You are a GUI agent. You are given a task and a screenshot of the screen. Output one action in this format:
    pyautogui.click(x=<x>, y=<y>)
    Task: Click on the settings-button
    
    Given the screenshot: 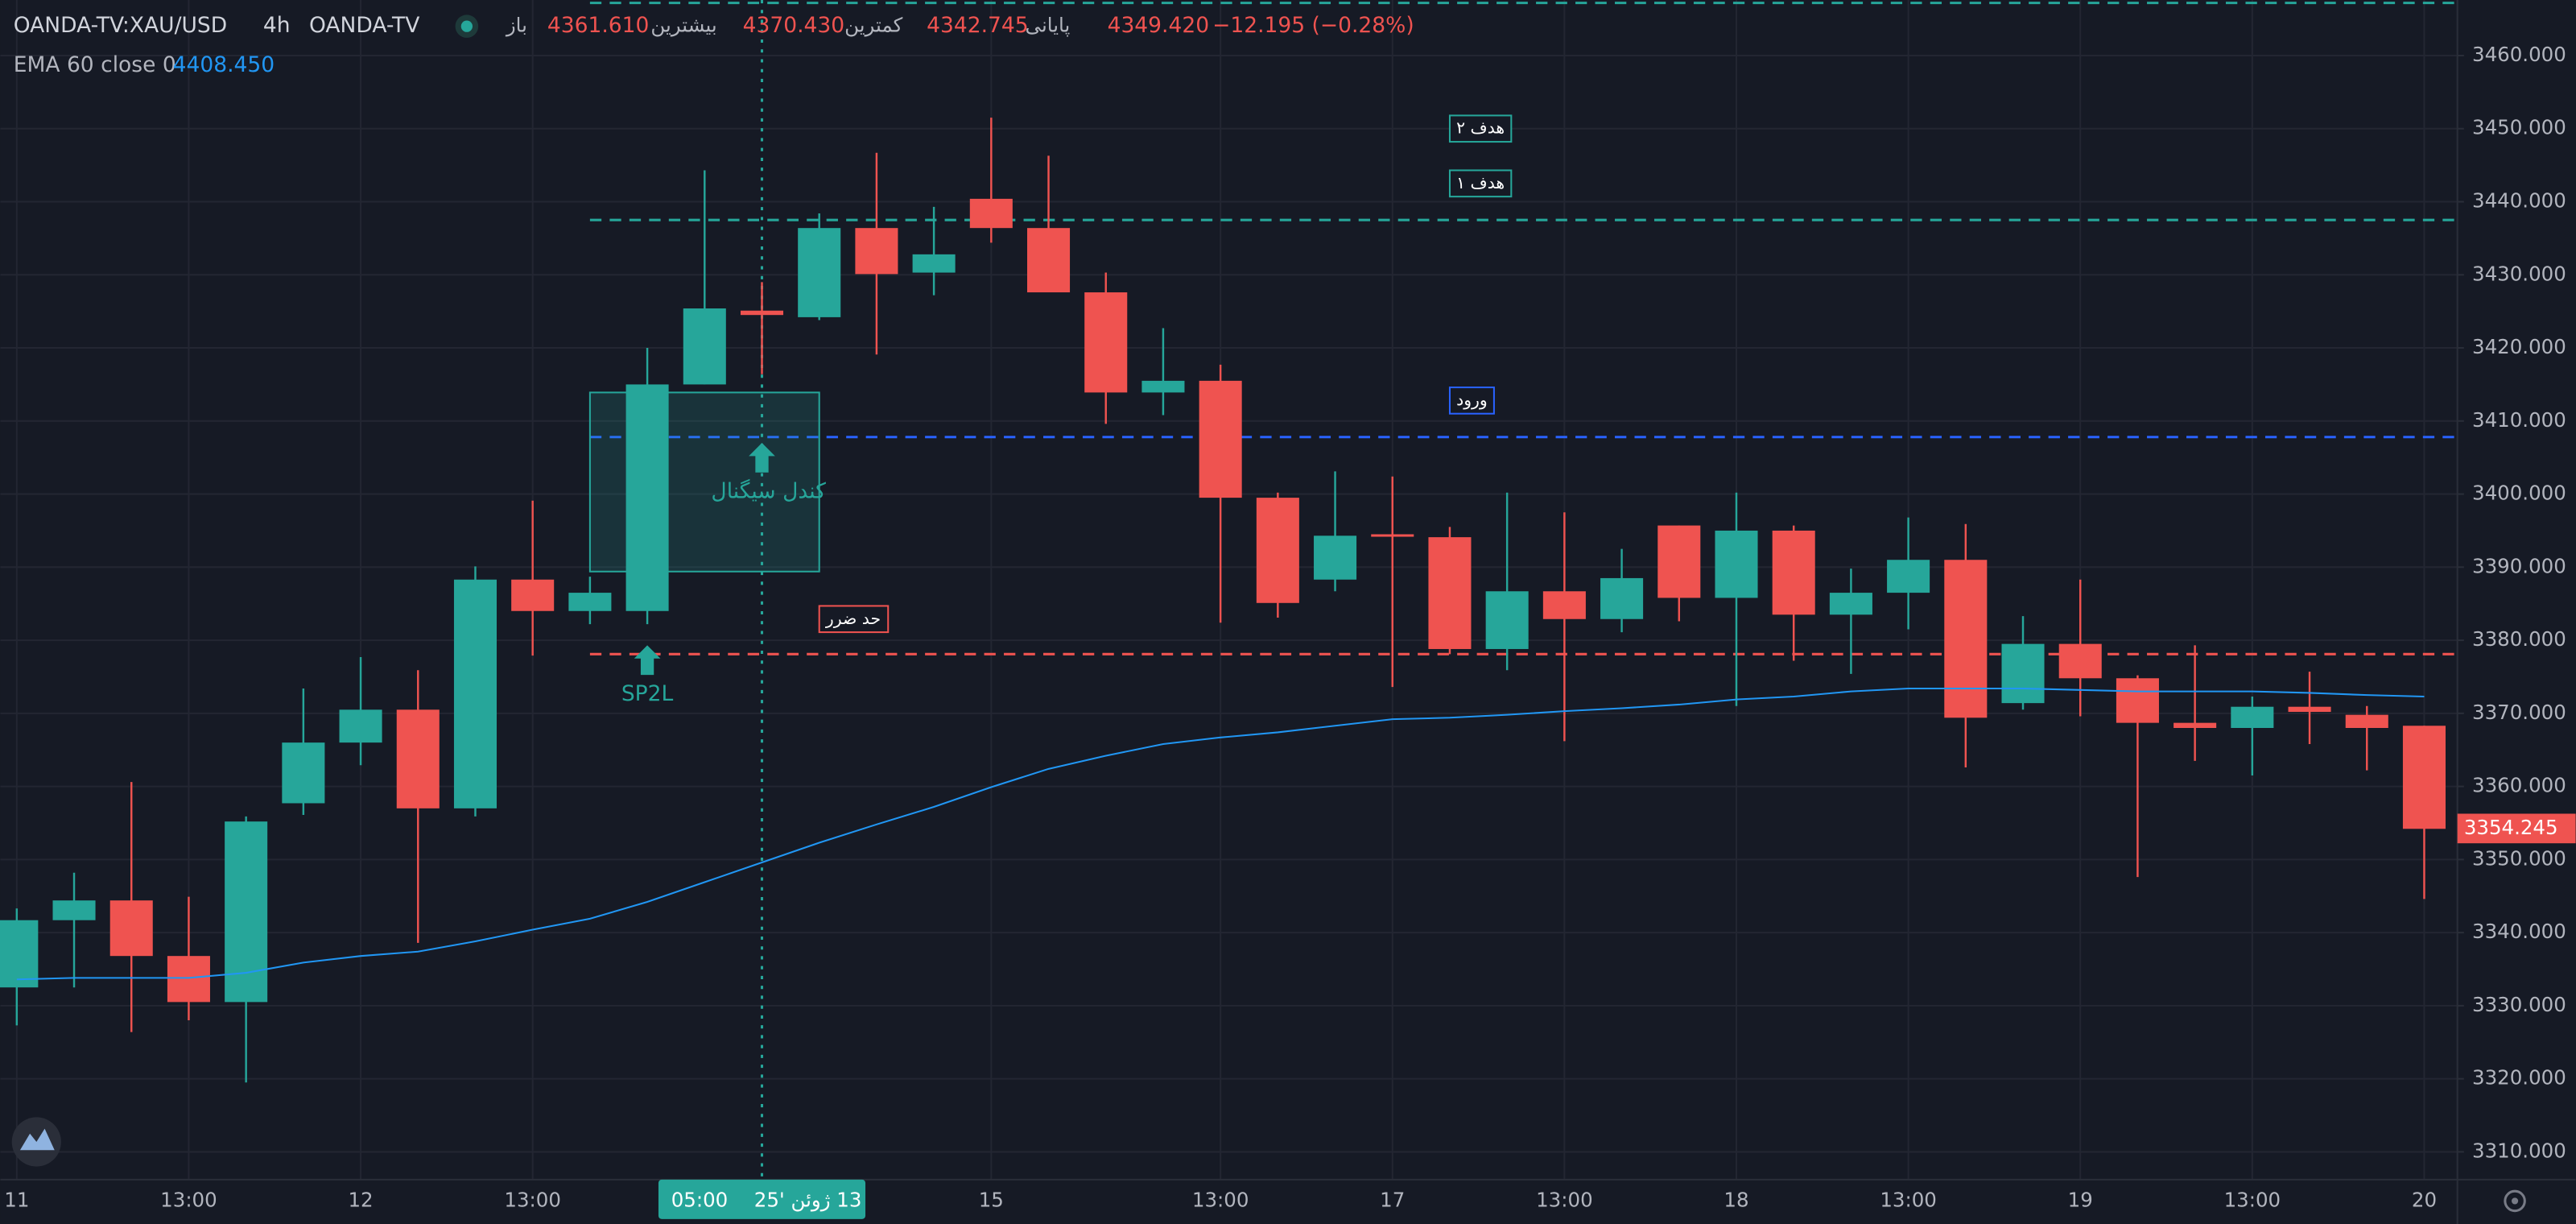 What is the action you would take?
    pyautogui.click(x=2515, y=1201)
    